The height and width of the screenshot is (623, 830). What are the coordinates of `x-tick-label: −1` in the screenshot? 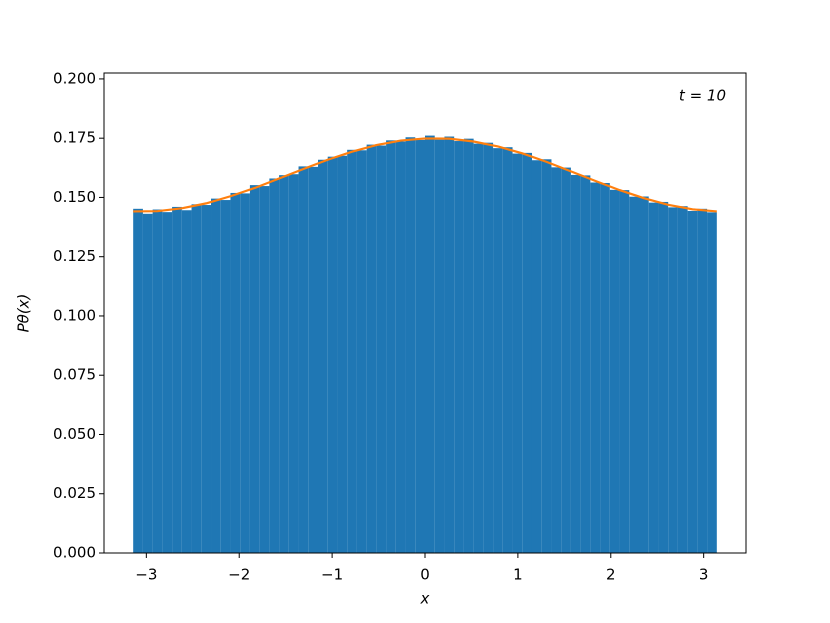 It's located at (332, 575).